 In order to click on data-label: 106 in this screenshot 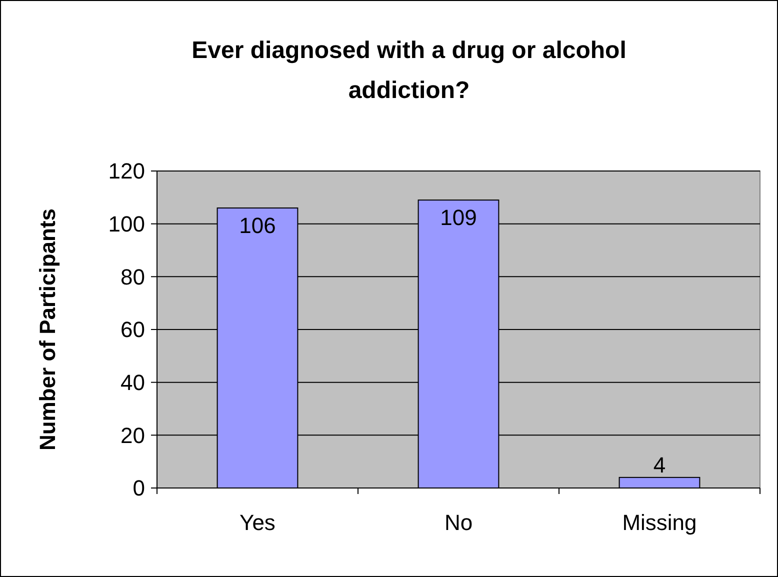, I will do `click(257, 225)`.